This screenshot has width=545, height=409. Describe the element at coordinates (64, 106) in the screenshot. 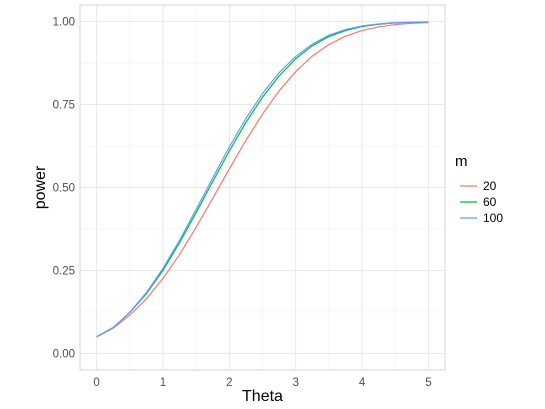

I see `y-tick-label: 0.75` at that location.